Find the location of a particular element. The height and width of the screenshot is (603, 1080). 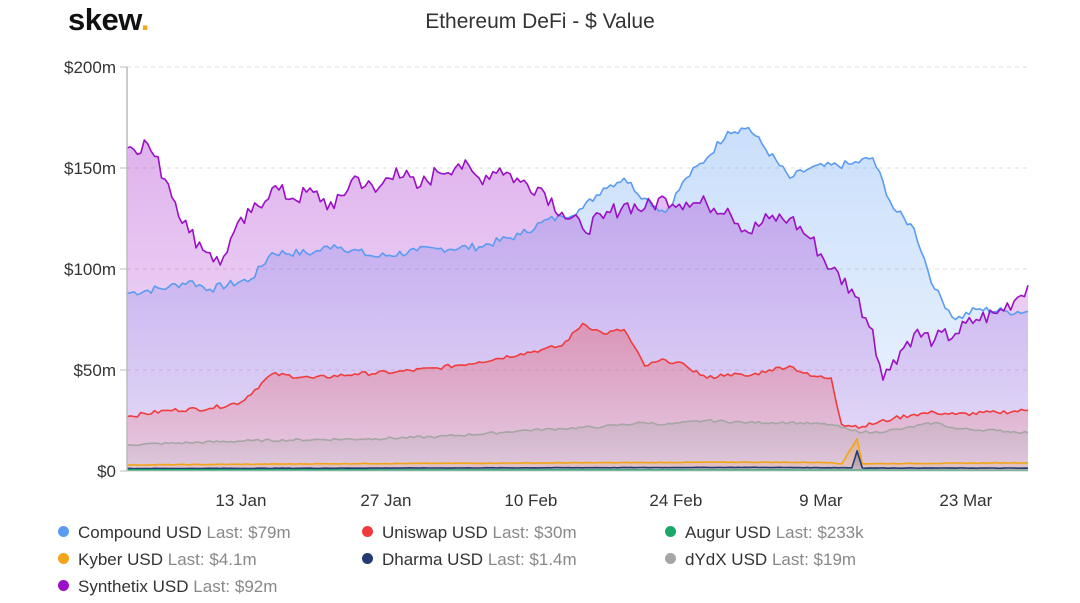

y-tick-label: $150m is located at coordinates (90, 168).